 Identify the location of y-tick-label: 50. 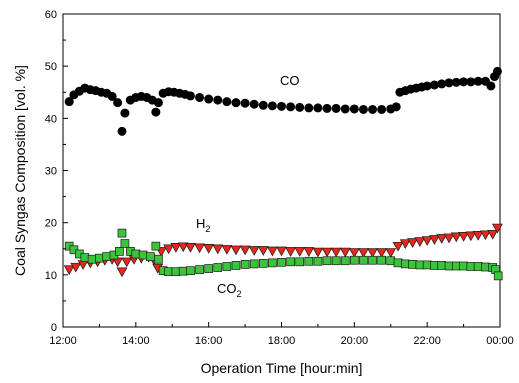
(51, 67).